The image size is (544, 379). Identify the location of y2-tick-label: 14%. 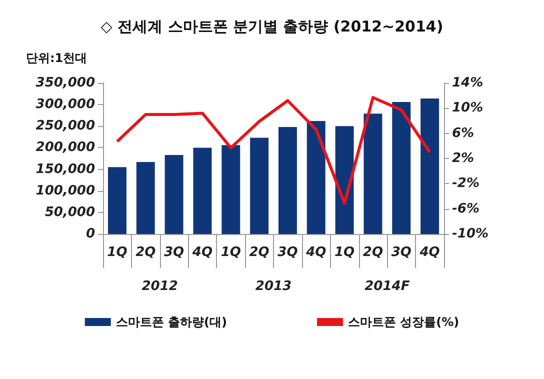
(468, 83).